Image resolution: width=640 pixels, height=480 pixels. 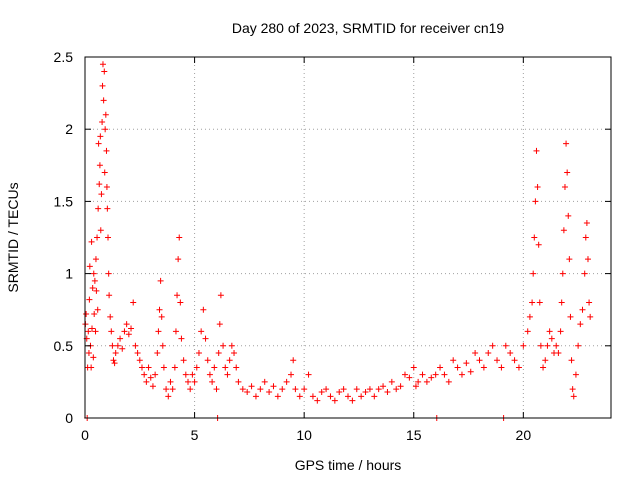 I want to click on y-tick-label: 2, so click(x=69, y=129).